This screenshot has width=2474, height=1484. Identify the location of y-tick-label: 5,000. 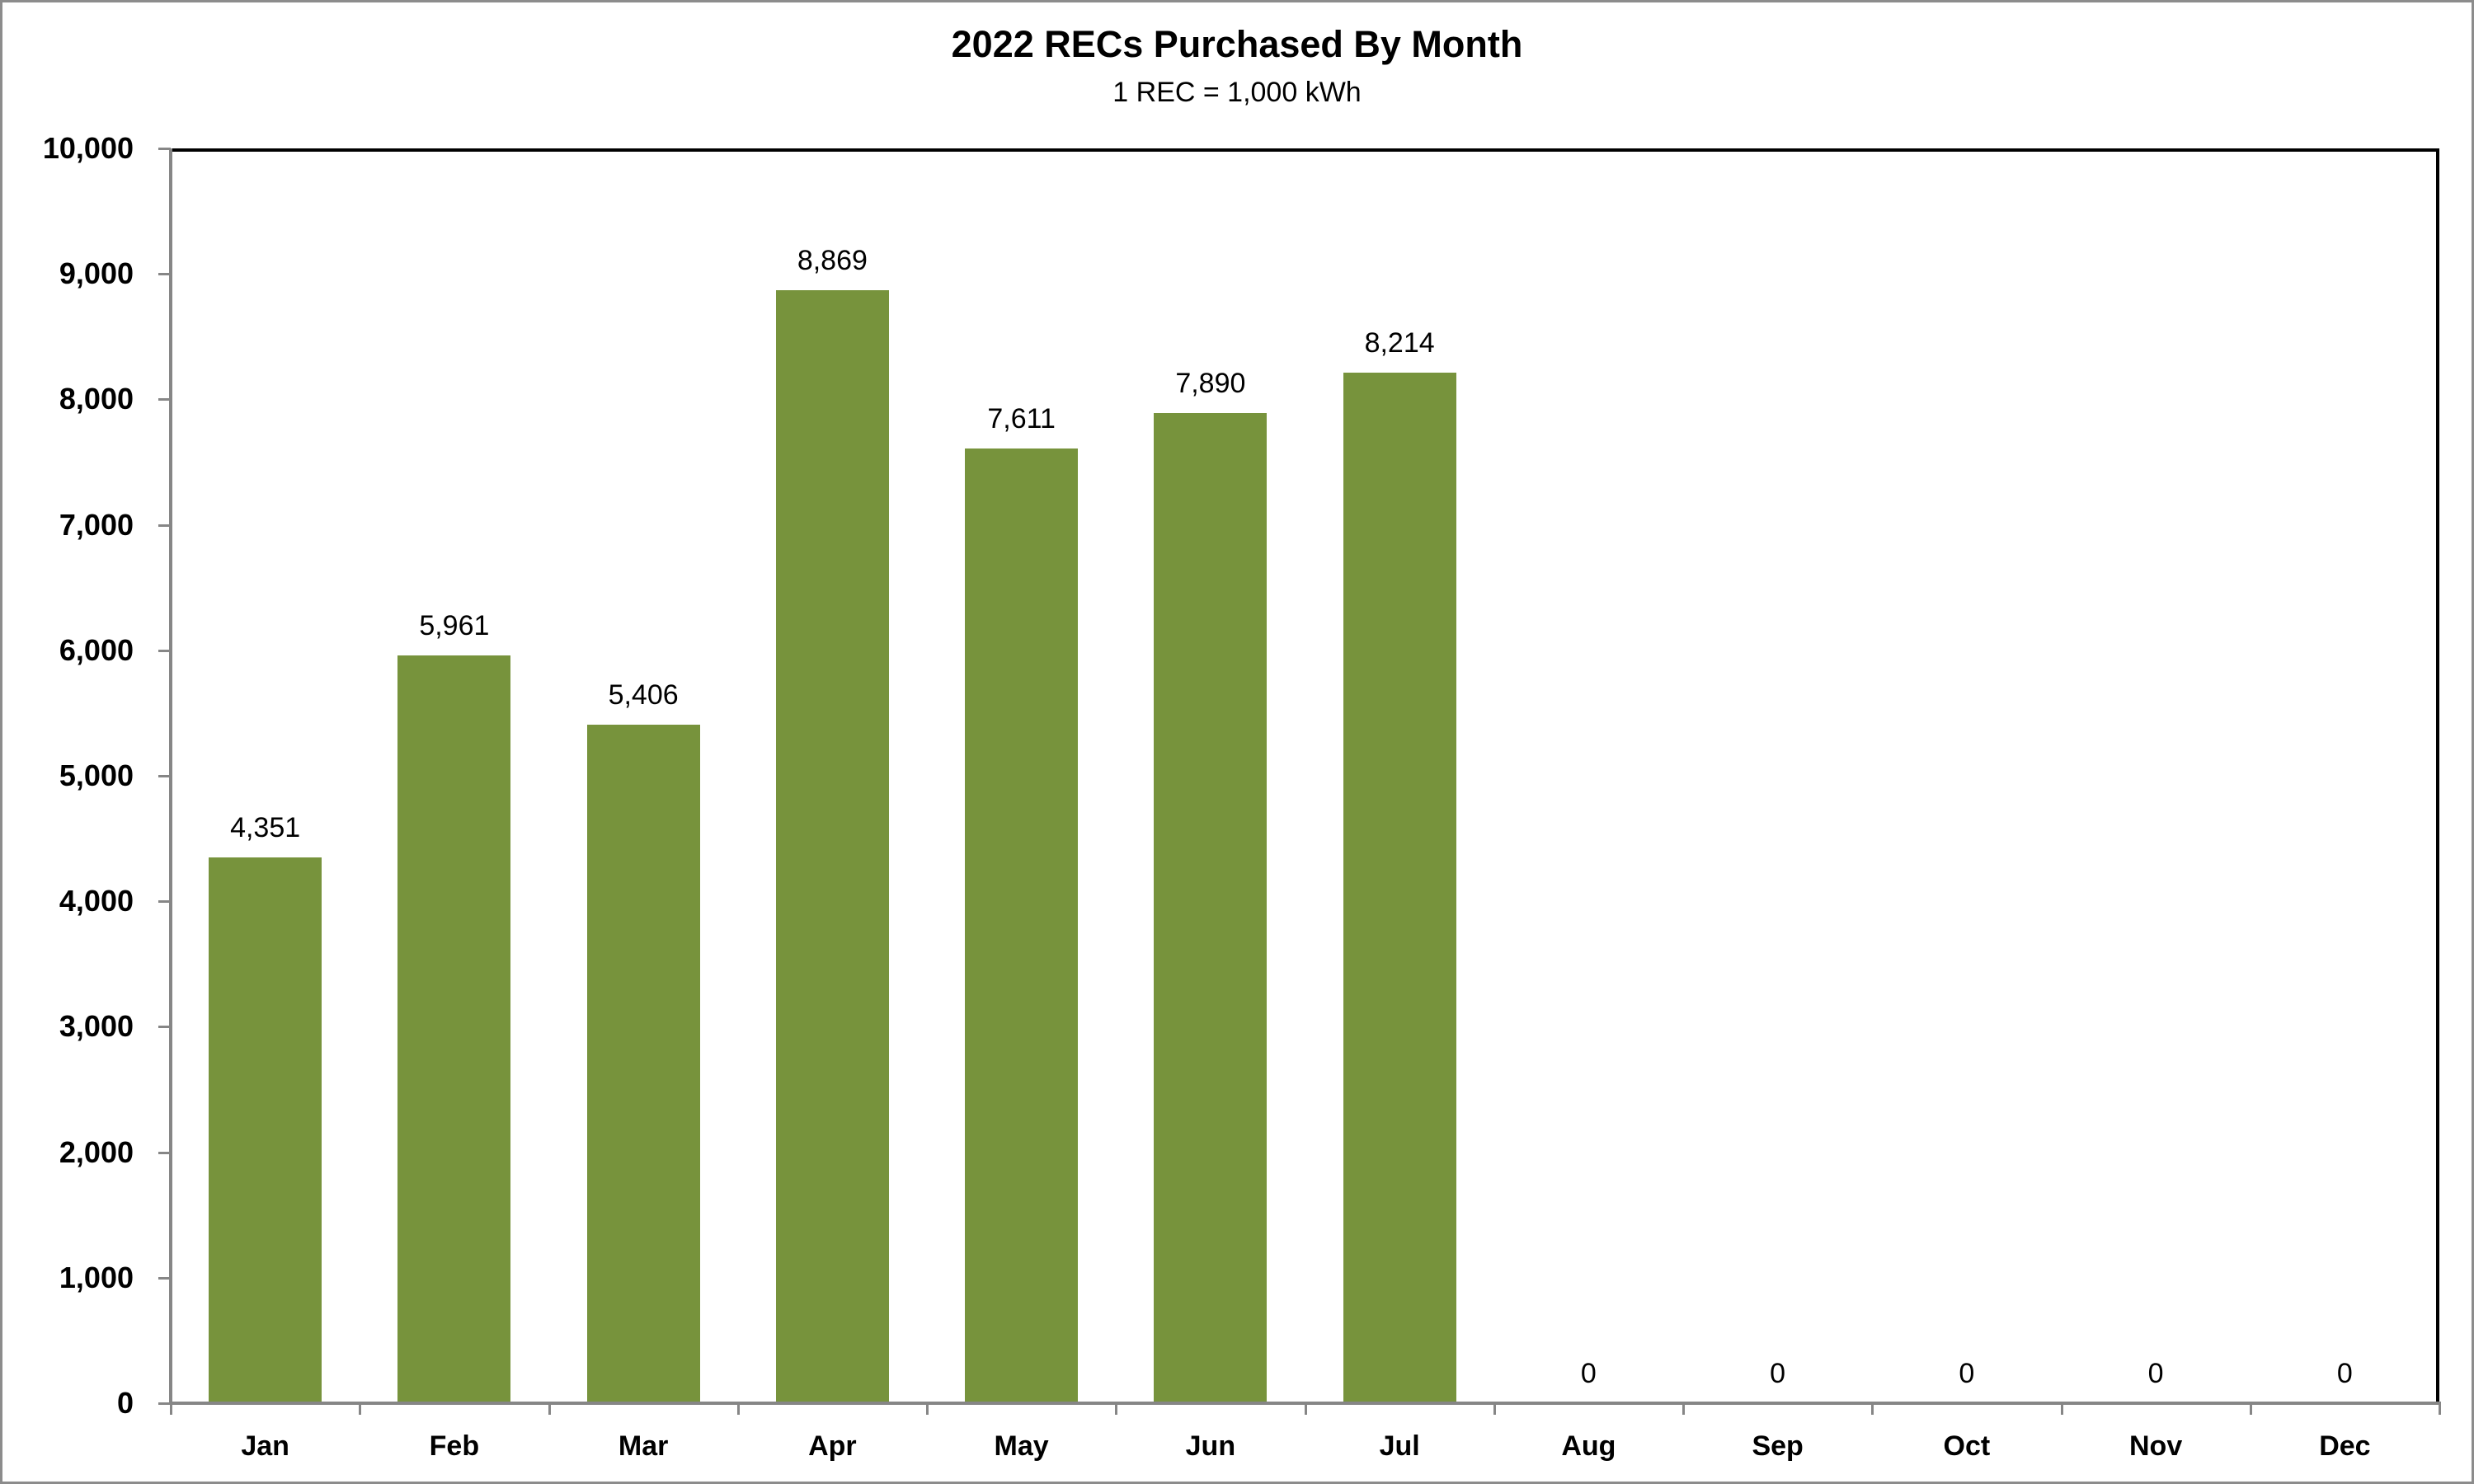
(96, 775).